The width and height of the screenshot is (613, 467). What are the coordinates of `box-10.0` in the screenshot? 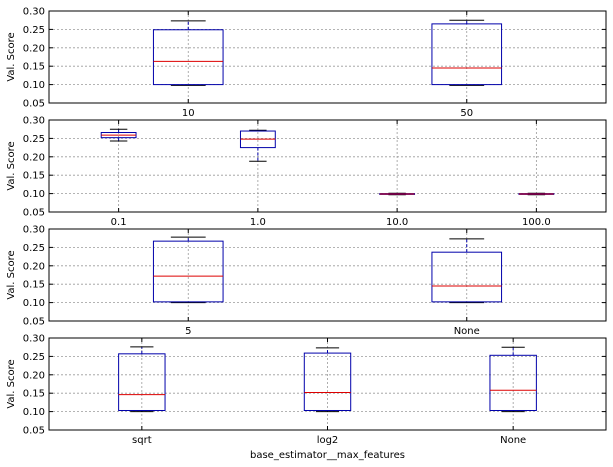 It's located at (397, 194).